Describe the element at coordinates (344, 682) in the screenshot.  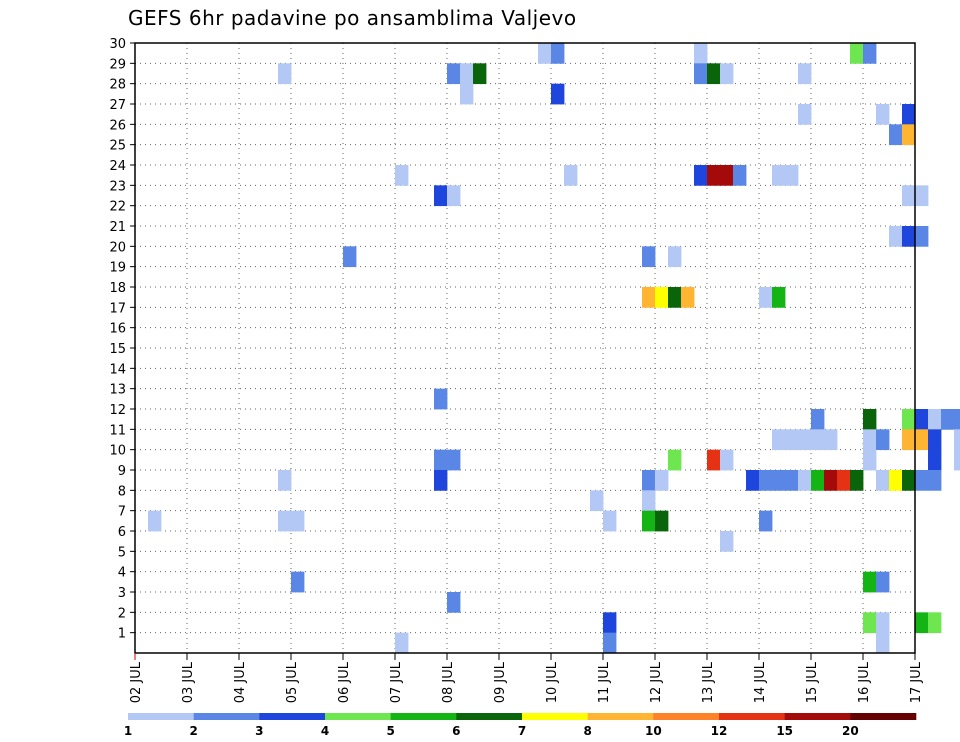
I see `x-tick-label: 06 JUL` at that location.